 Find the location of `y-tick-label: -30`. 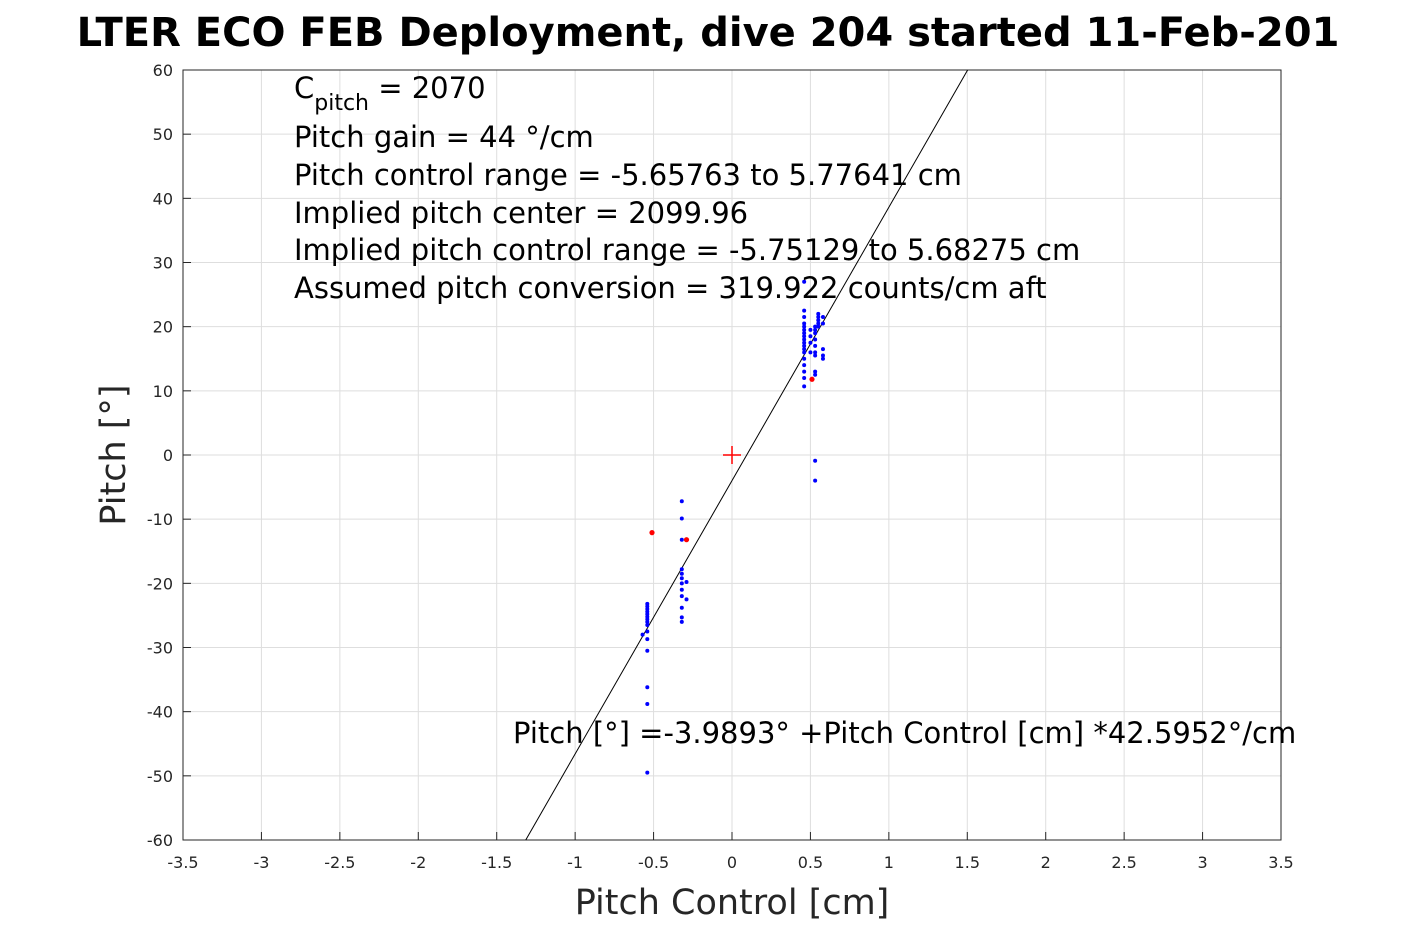

y-tick-label: -30 is located at coordinates (160, 648).